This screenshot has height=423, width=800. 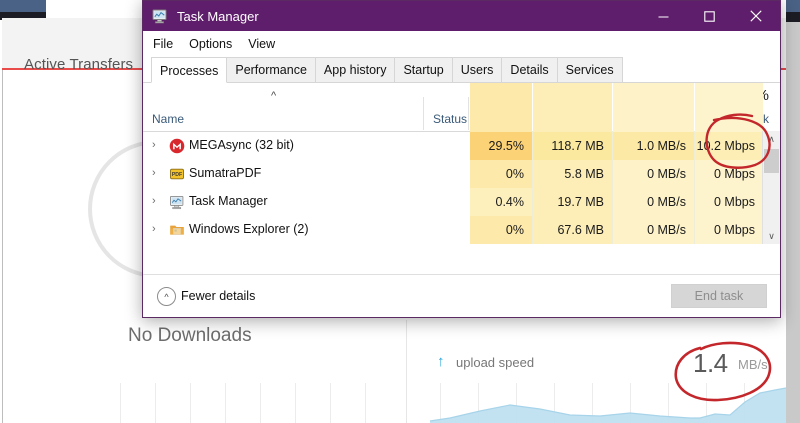 I want to click on window-controls, so click(x=710, y=16).